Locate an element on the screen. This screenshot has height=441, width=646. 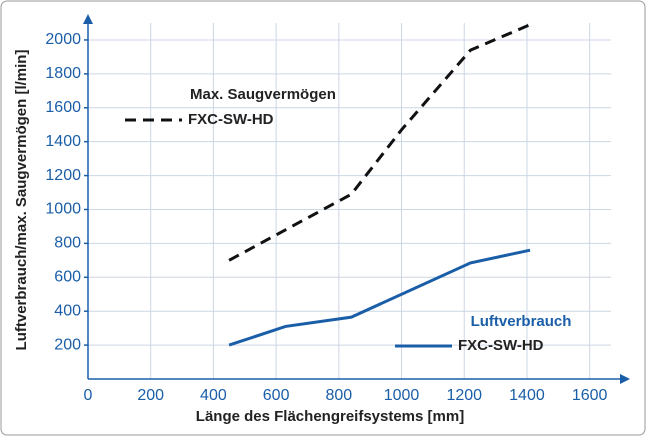
y-tick-label: 200 is located at coordinates (67, 344).